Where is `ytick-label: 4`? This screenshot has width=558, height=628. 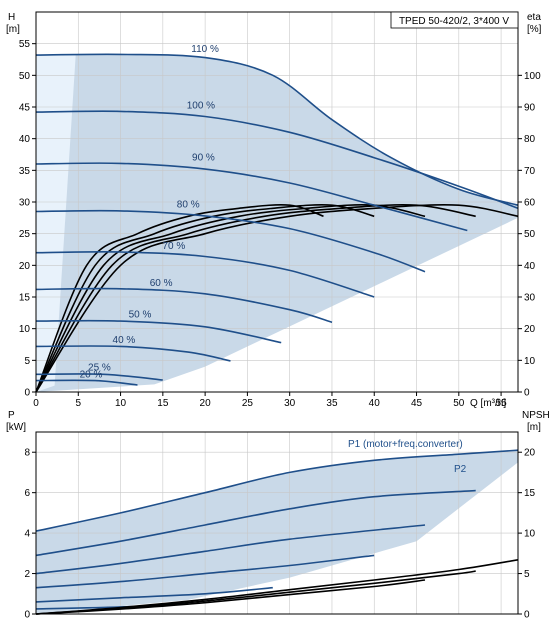 ytick-label: 4 is located at coordinates (27, 534).